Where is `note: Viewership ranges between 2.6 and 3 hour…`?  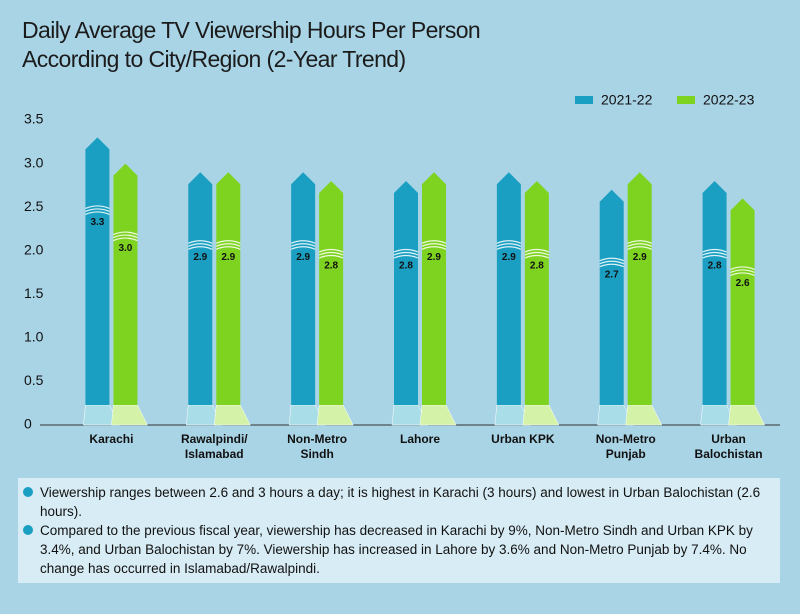 note: Viewership ranges between 2.6 and 3 hour… is located at coordinates (396, 502).